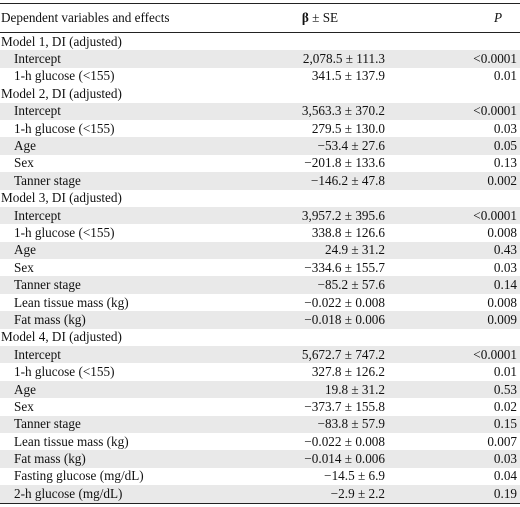 This screenshot has height=507, width=520. Describe the element at coordinates (343, 111) in the screenshot. I see `beta-se-value: 3,563.3 ± 370.2` at that location.